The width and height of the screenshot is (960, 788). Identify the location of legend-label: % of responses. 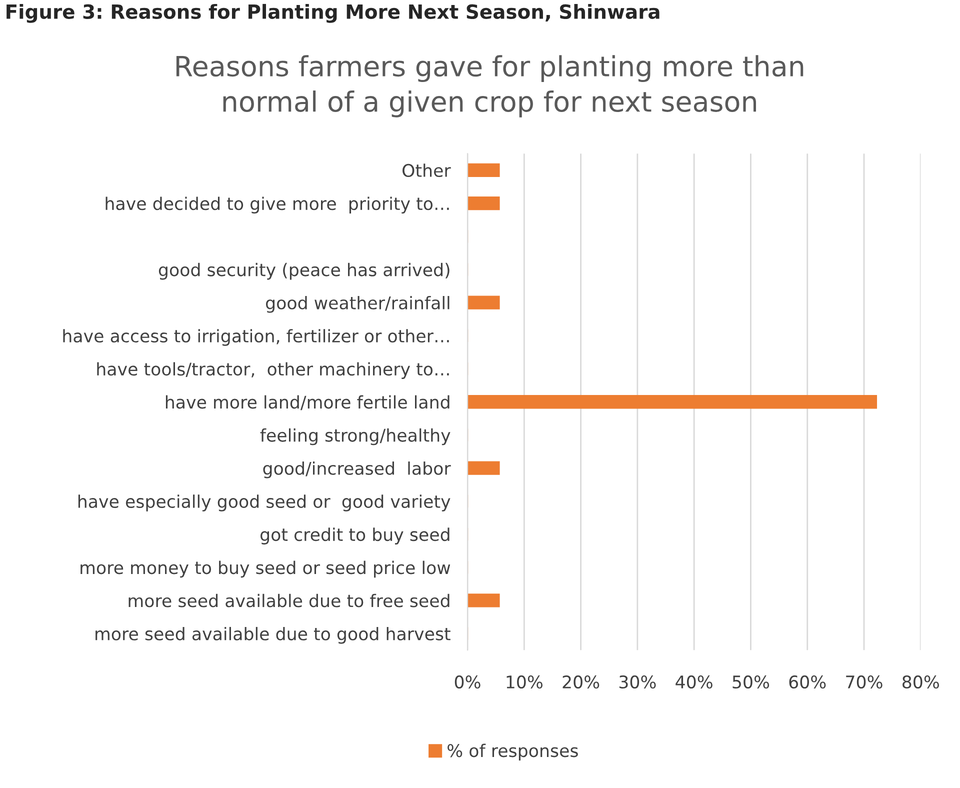
(513, 752).